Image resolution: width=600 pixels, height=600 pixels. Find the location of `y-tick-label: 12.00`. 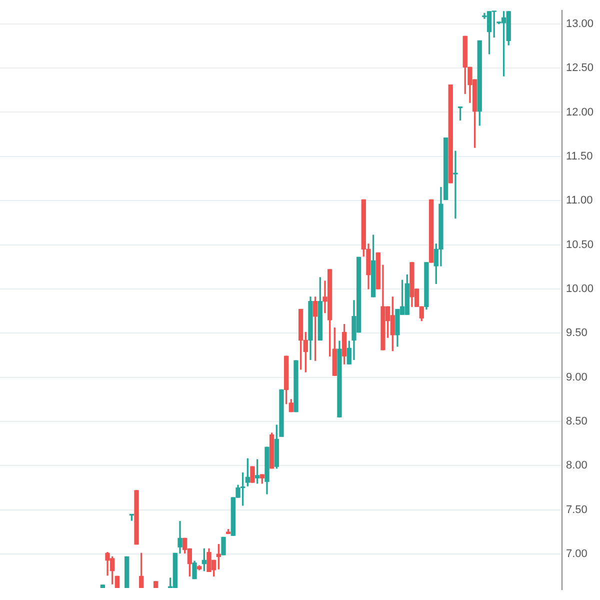

y-tick-label: 12.00 is located at coordinates (580, 112).